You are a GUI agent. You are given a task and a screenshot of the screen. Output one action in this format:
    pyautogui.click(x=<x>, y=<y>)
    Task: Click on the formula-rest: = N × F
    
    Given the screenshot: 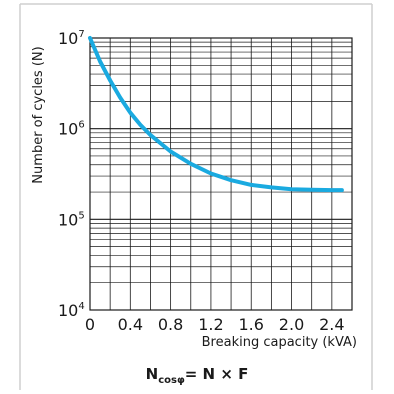 What is the action you would take?
    pyautogui.click(x=216, y=374)
    